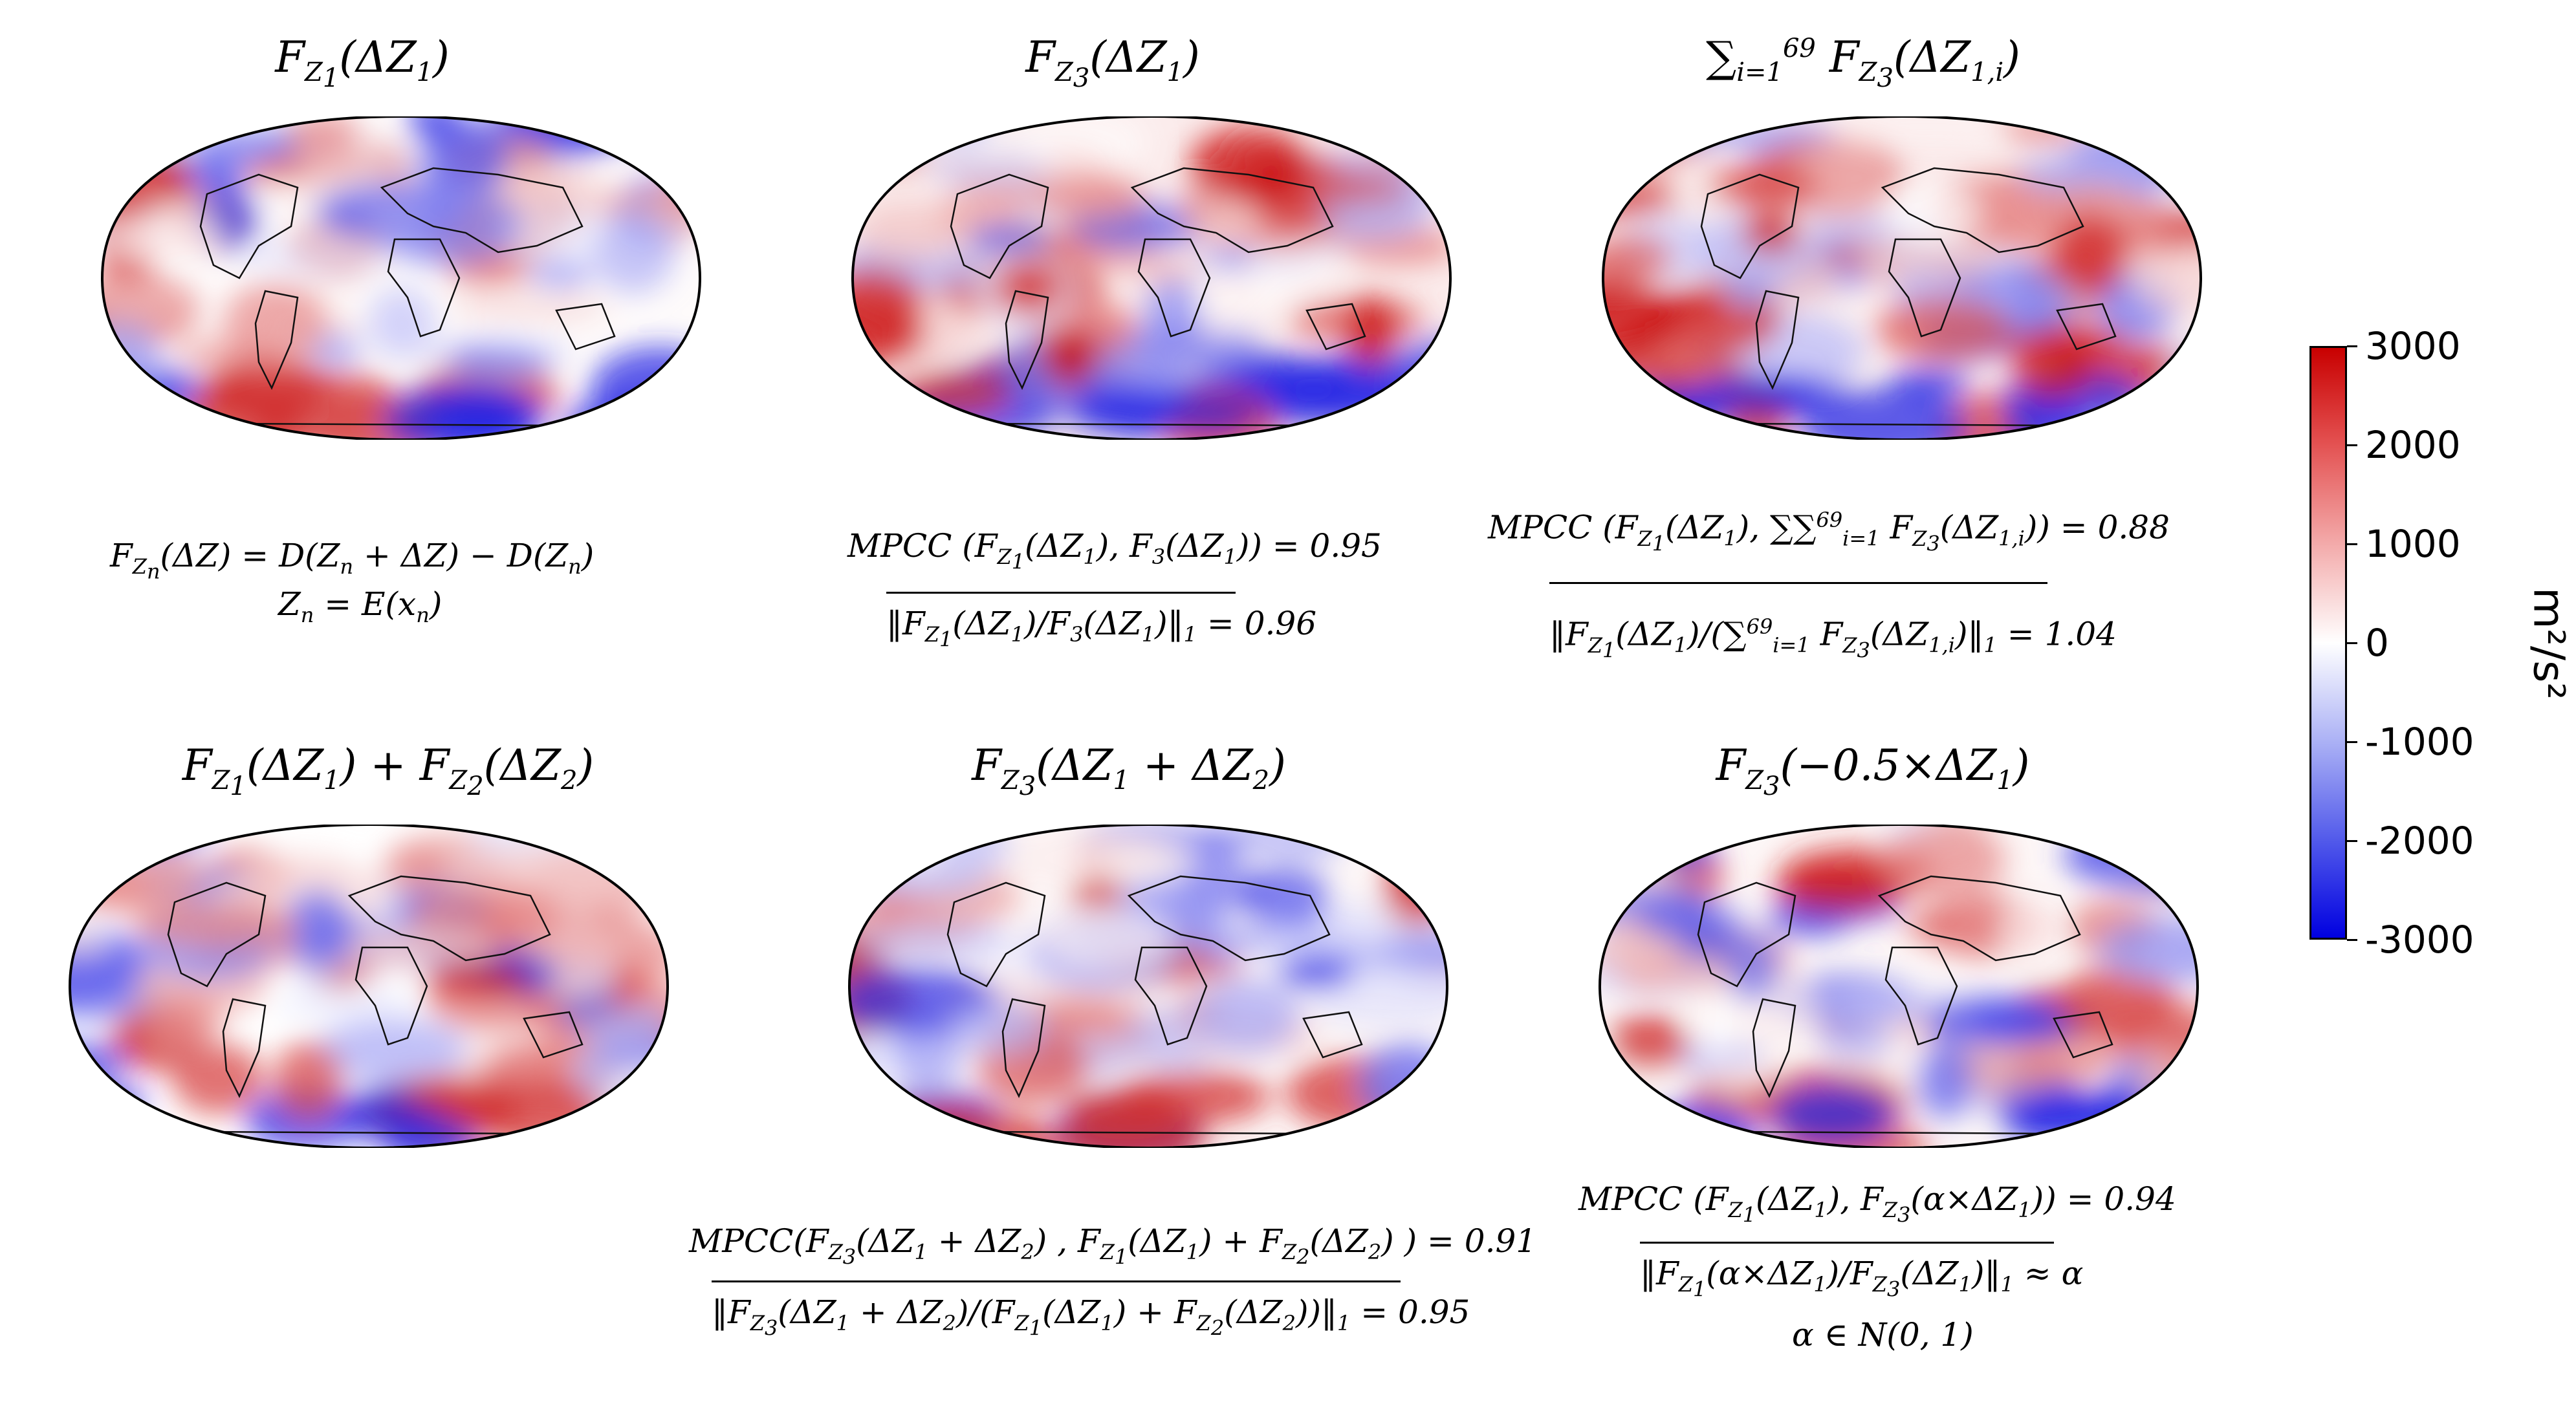 The height and width of the screenshot is (1404, 2576). Describe the element at coordinates (1862, 1278) in the screenshot. I see `formula-norm-6: ‖FZ1(α×ΔZ1)/FZ3(ΔZ1)‖1 ≈ α` at that location.